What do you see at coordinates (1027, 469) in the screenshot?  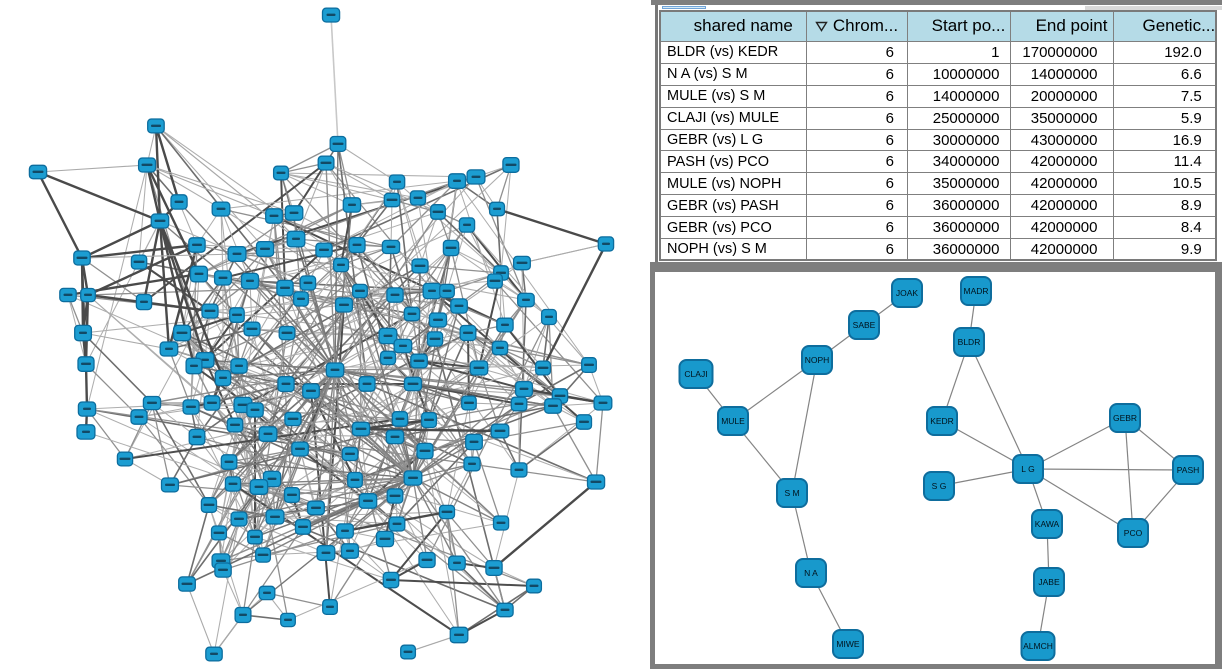 I see `svg-text: L G` at bounding box center [1027, 469].